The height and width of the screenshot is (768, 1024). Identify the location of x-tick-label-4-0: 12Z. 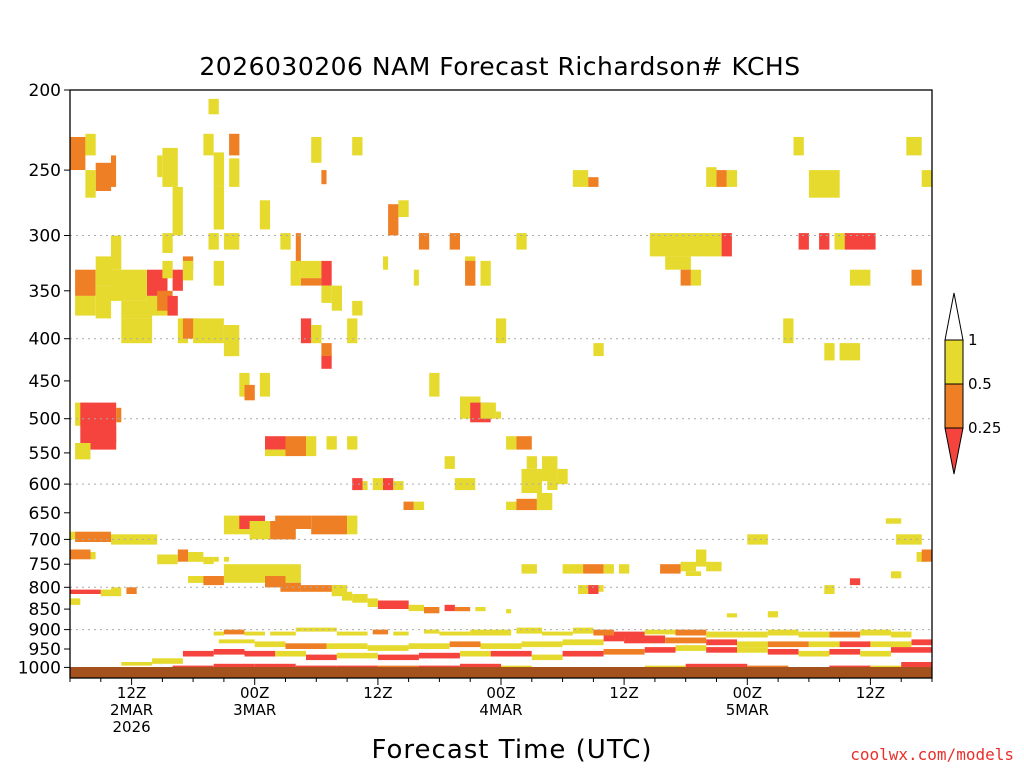
(623, 693).